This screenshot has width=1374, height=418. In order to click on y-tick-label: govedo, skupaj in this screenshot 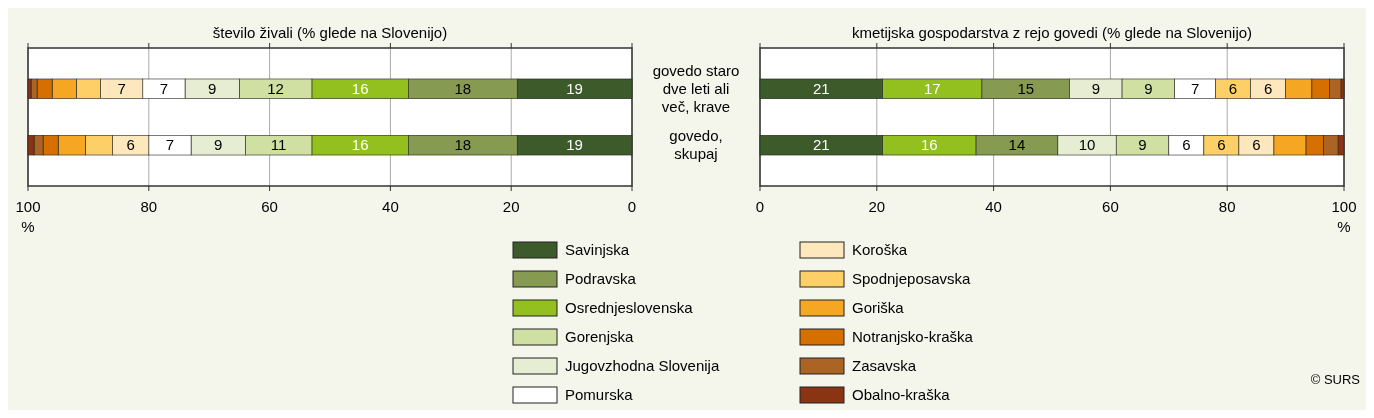, I will do `click(696, 145)`.